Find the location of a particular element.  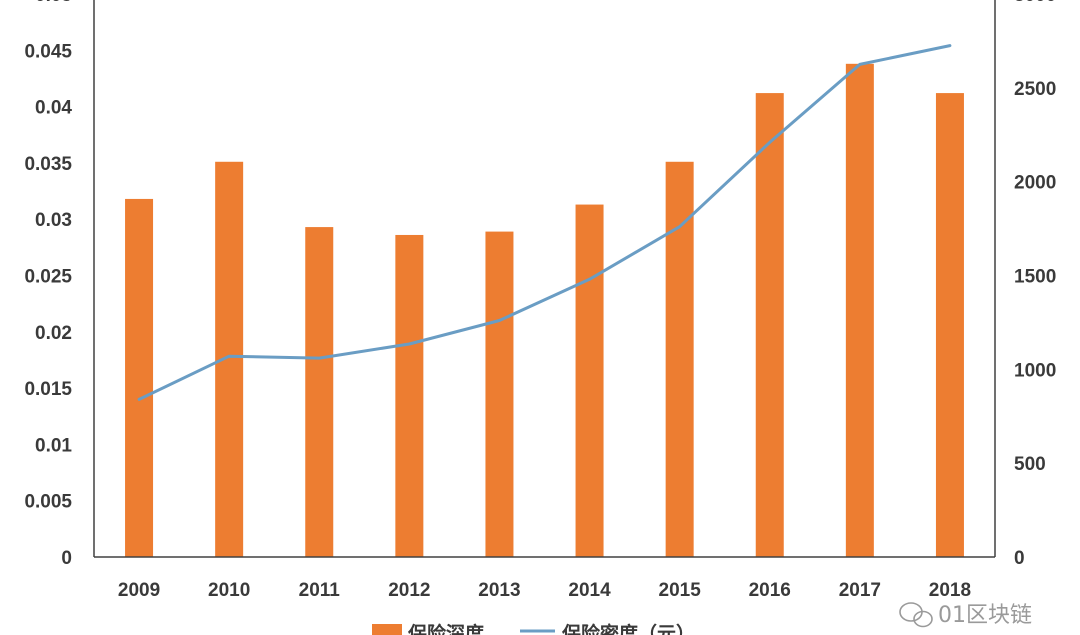

left-tick-label: 0.05 is located at coordinates (53, 3).